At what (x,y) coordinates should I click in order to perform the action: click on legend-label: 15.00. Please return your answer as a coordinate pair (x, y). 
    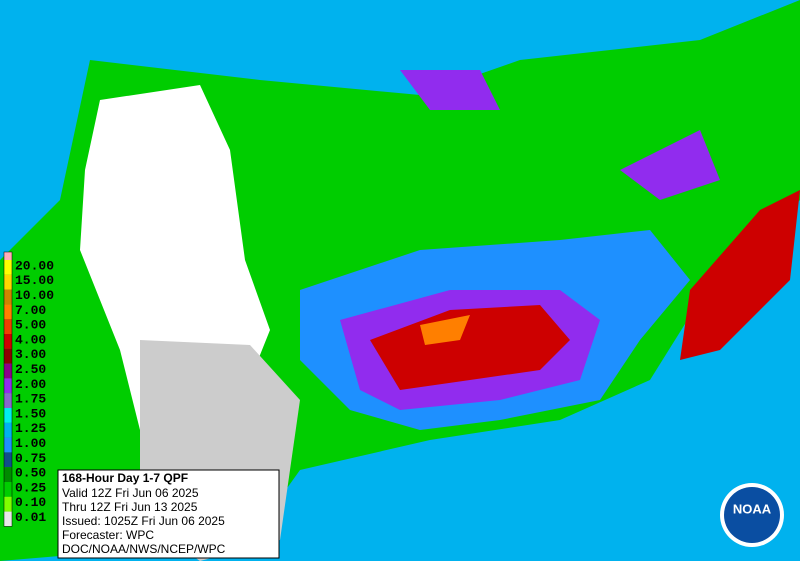
    Looking at the image, I should click on (34, 280).